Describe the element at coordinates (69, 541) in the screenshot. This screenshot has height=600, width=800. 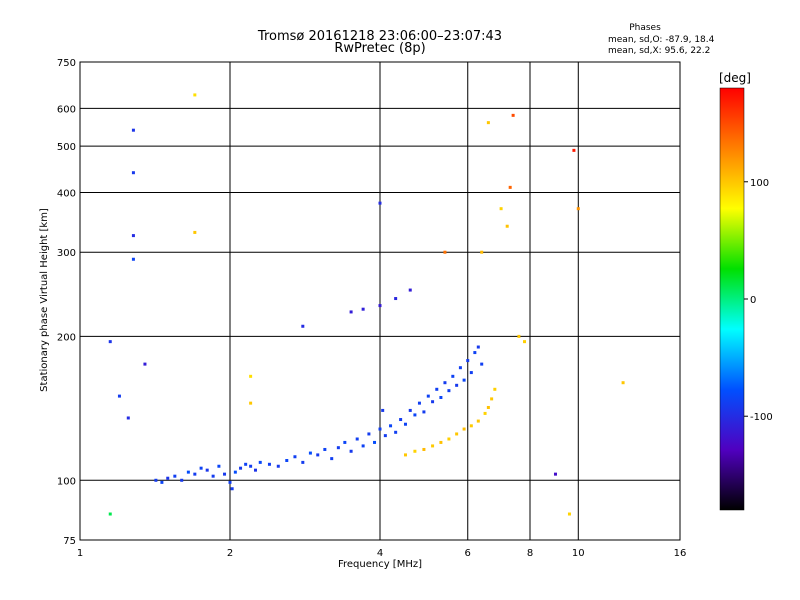
I see `y-tick-label: 75` at that location.